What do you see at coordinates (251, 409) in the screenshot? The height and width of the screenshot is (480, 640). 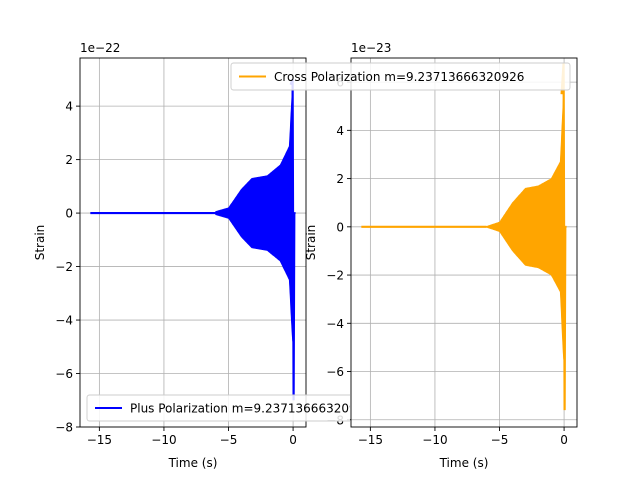 I see `legend-label: Plus Polarization m=9.23713666320926` at bounding box center [251, 409].